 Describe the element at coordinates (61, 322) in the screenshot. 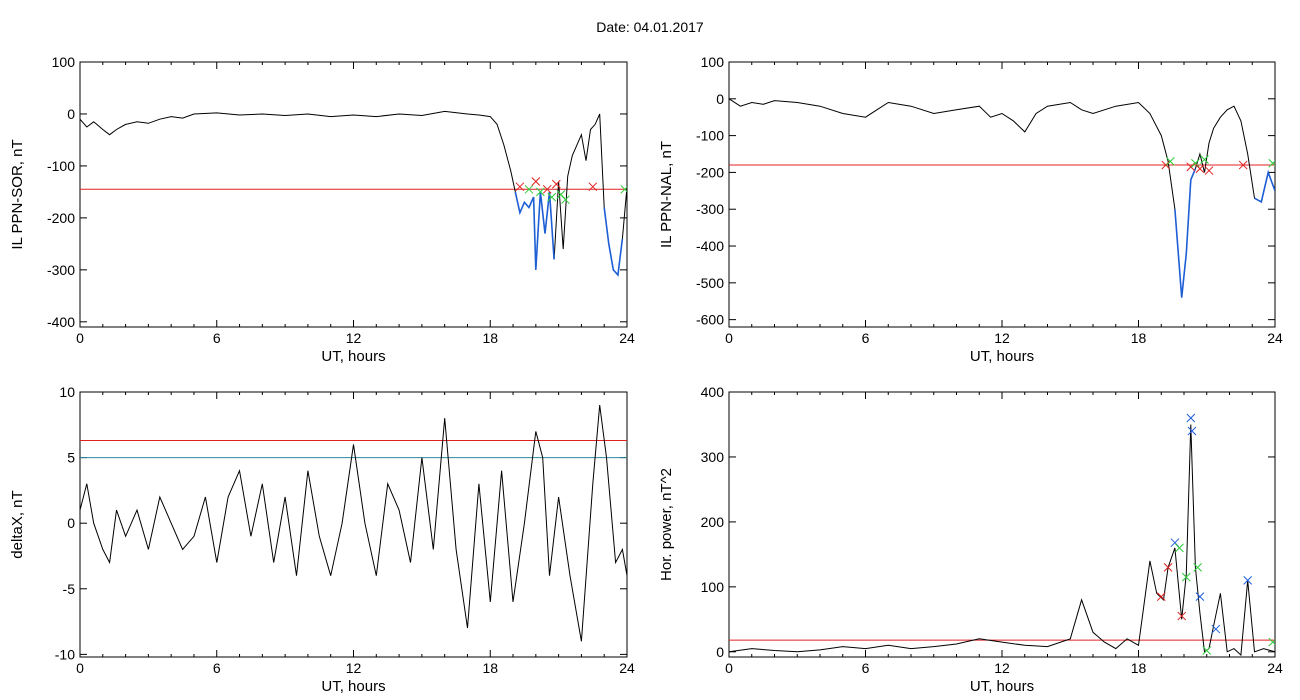

I see `y-tick-label: -400` at that location.